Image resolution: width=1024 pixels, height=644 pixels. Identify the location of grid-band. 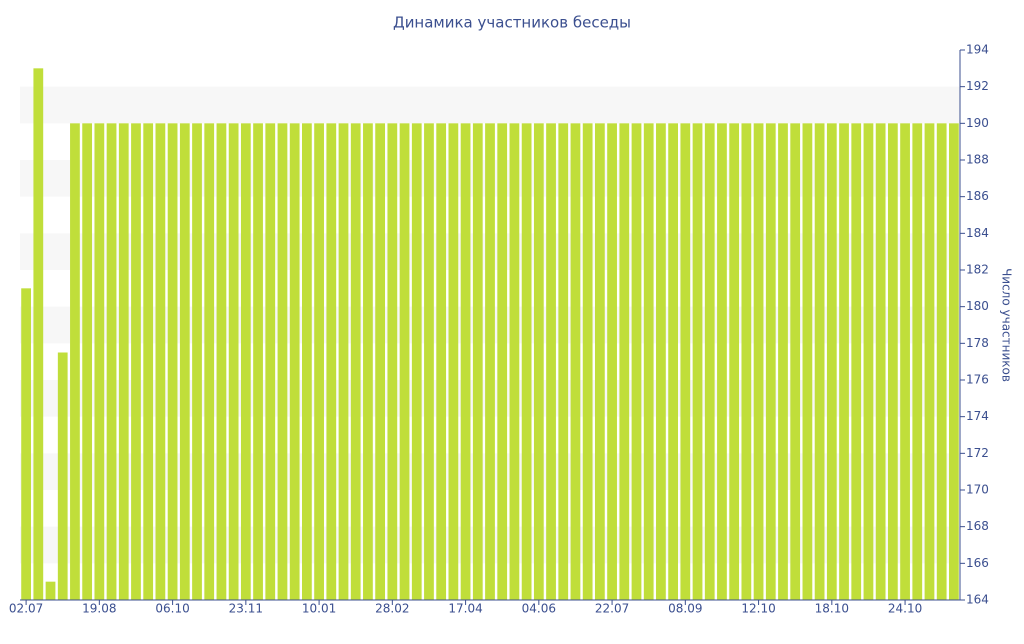
(490, 105).